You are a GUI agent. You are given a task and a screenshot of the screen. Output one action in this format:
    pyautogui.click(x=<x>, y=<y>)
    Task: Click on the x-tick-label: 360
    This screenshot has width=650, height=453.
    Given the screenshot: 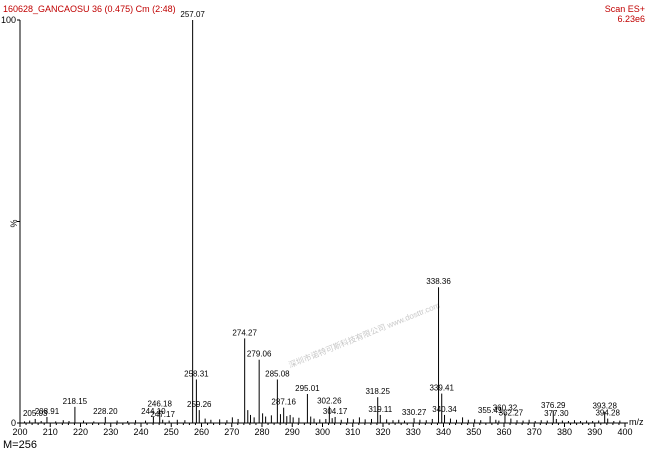 What is the action you would take?
    pyautogui.click(x=503, y=432)
    